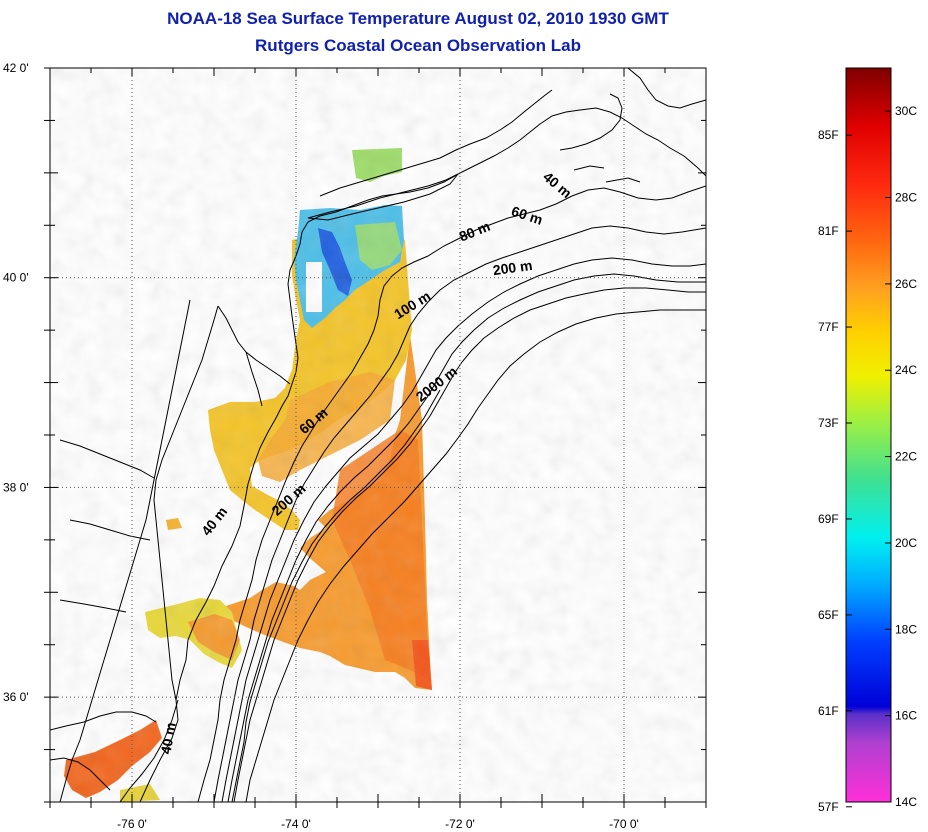 Image resolution: width=928 pixels, height=832 pixels. What do you see at coordinates (906, 111) in the screenshot?
I see `colorbar-c-label: 30C` at bounding box center [906, 111].